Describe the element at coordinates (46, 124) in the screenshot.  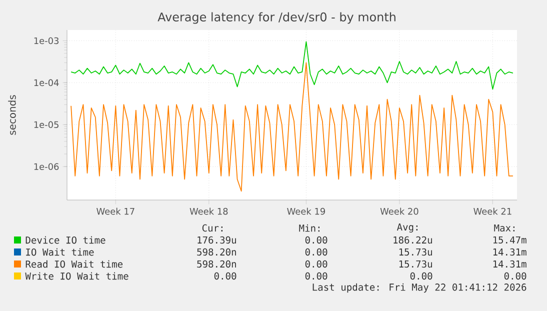
I see `y-tick-label: 1e-05` at that location.